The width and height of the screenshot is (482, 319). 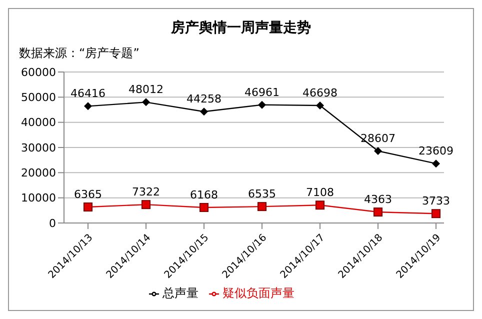 What do you see at coordinates (38, 147) in the screenshot?
I see `y-tick-label: 30000` at bounding box center [38, 147].